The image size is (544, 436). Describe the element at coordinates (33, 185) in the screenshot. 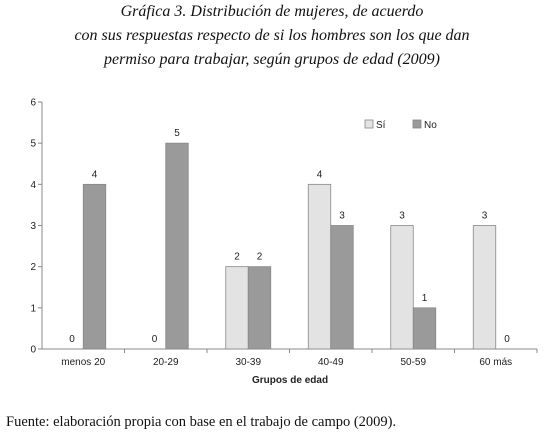

I see `y-tick-label: 4` at that location.